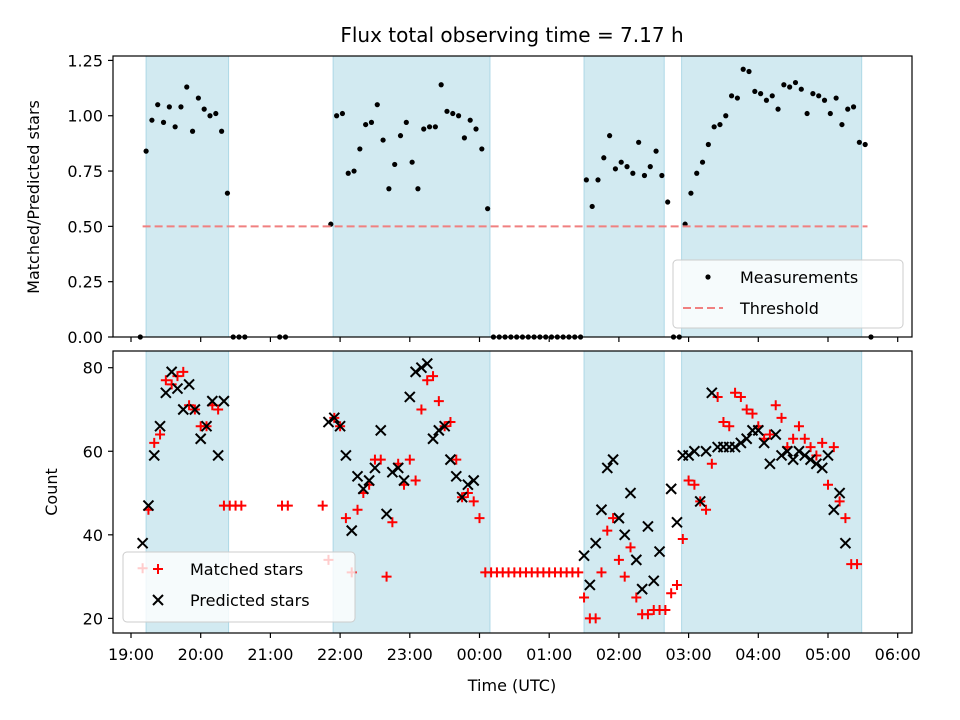  I want to click on x-tick-label: 00:00, so click(479, 654).